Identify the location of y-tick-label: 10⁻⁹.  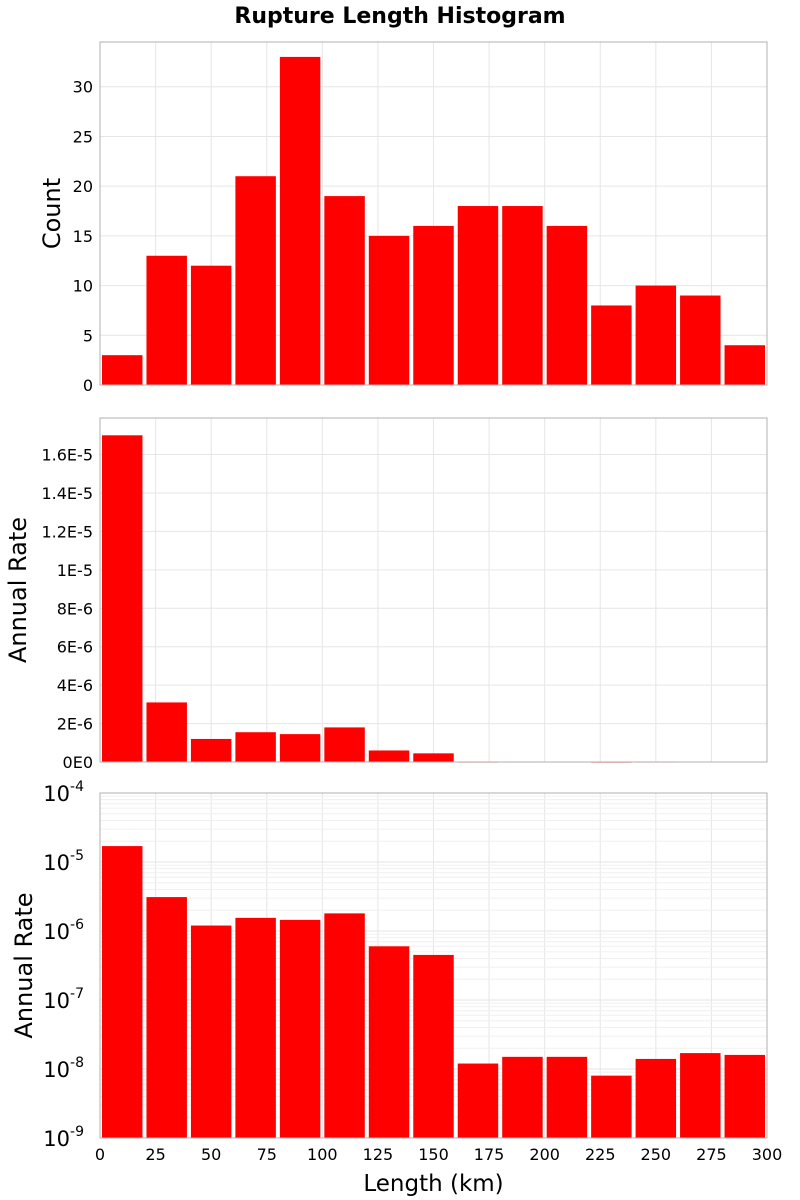
(63, 1137).